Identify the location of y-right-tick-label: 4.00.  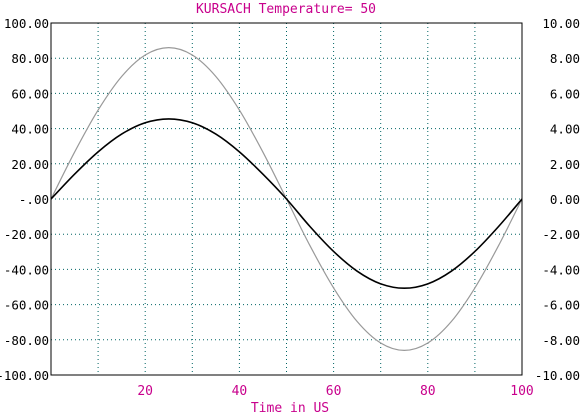
(565, 129).